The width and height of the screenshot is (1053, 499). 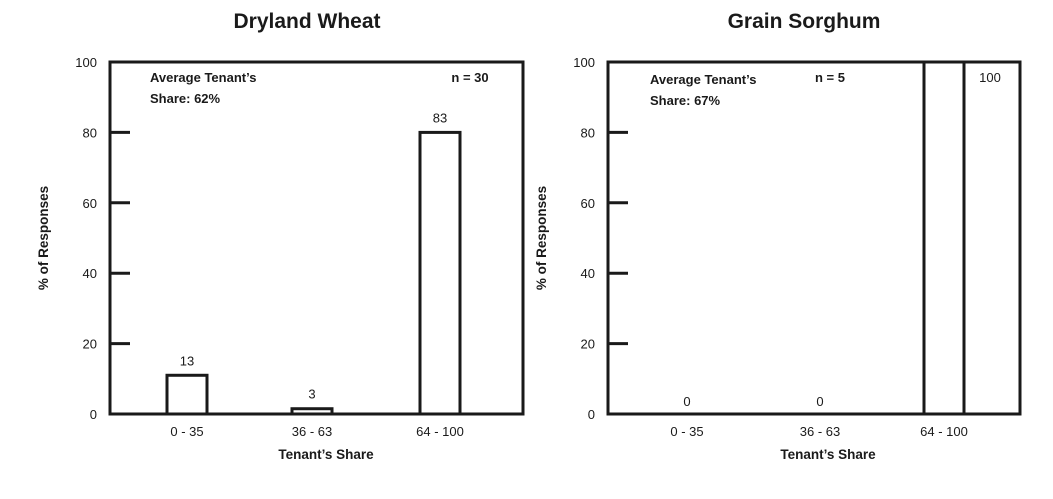 I want to click on average-share-annotation: Share: 67%, so click(x=685, y=100).